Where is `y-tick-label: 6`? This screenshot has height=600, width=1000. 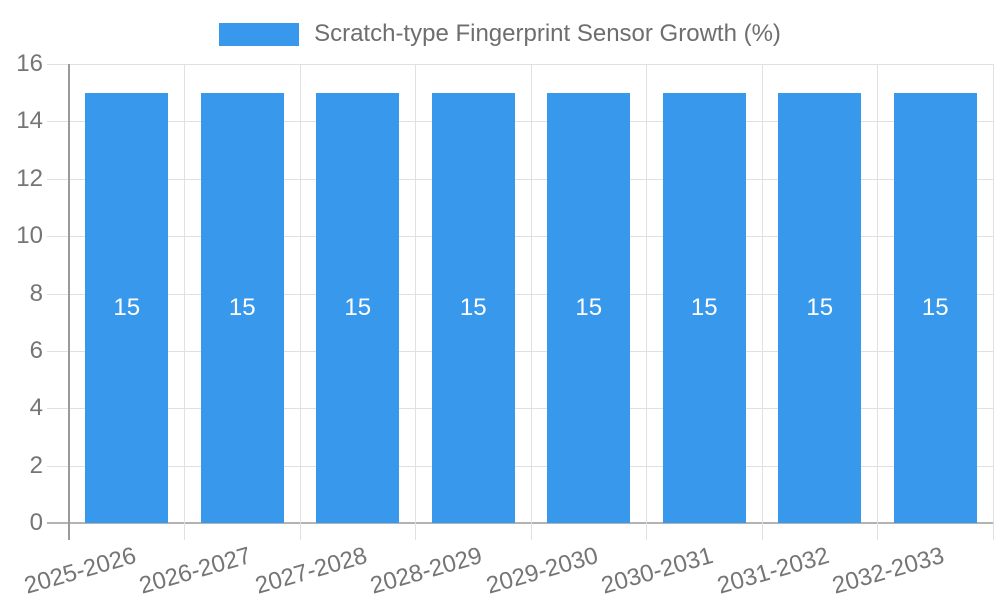
y-tick-label: 6 is located at coordinates (36, 350).